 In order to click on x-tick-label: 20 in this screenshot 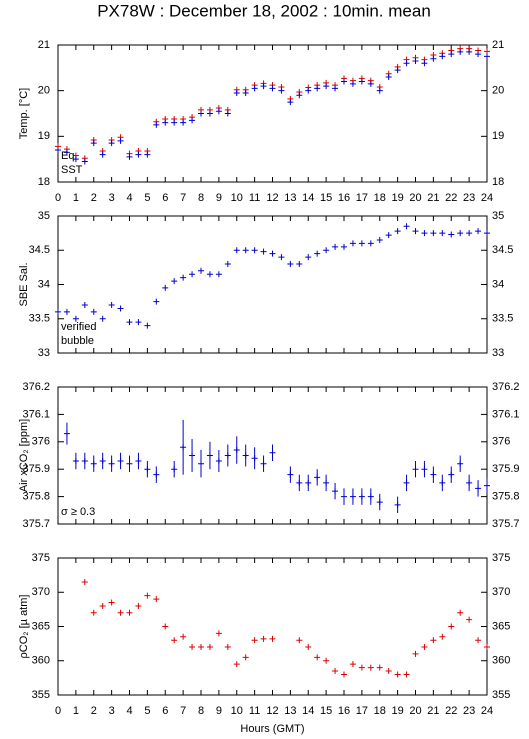, I will do `click(415, 711)`.